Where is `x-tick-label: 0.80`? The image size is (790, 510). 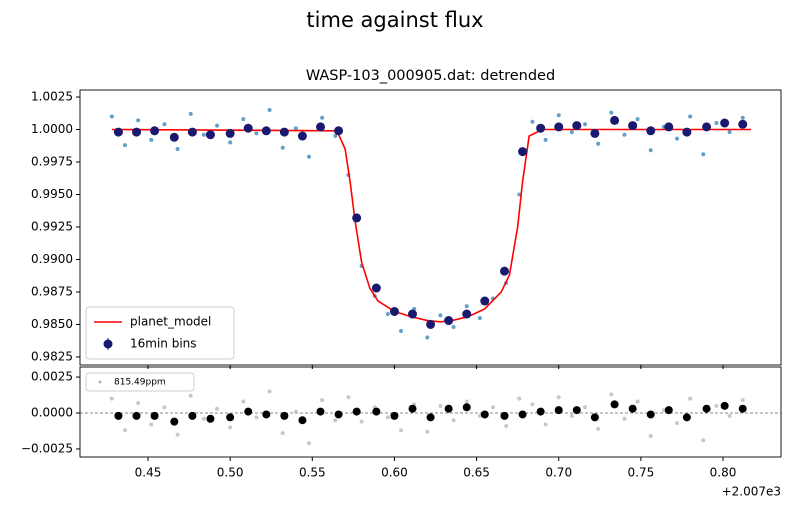 x-tick-label: 0.80 is located at coordinates (723, 473).